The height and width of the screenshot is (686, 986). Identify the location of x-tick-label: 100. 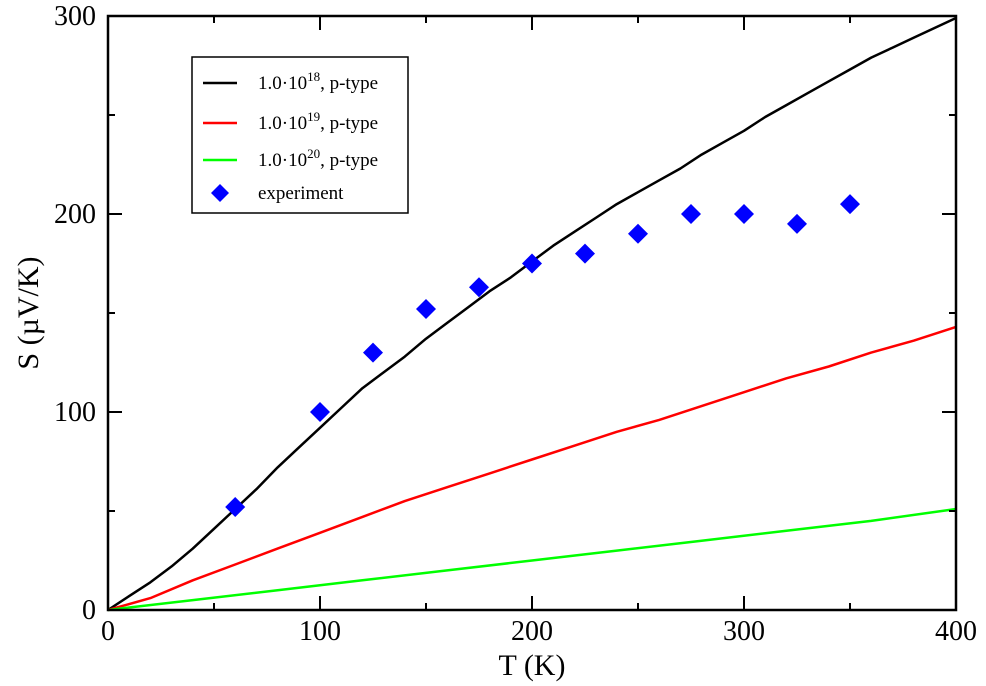
(320, 631).